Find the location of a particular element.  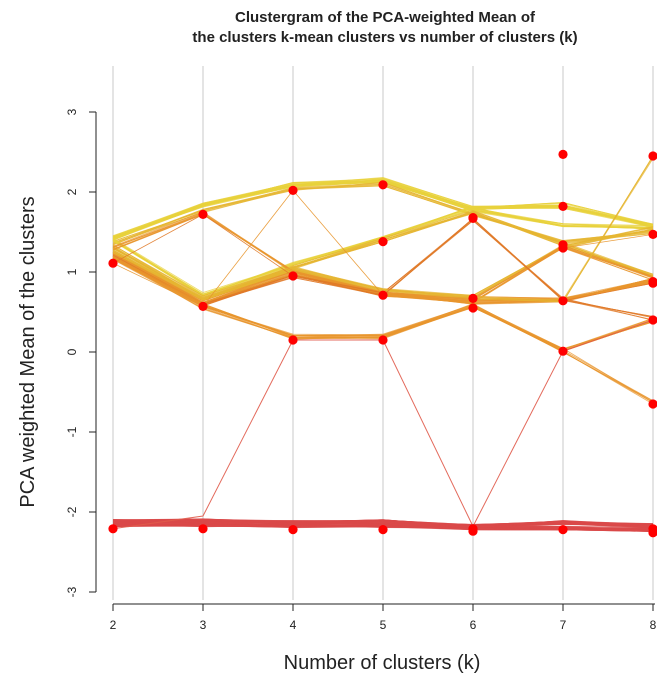

x-tick-label: 3 is located at coordinates (203, 625).